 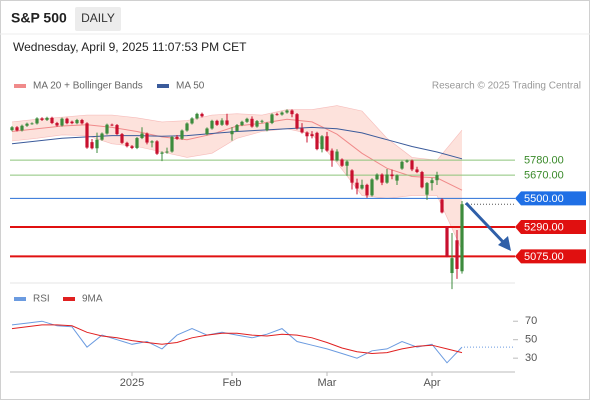 What do you see at coordinates (92, 299) in the screenshot?
I see `legend-label: 9MA` at bounding box center [92, 299].